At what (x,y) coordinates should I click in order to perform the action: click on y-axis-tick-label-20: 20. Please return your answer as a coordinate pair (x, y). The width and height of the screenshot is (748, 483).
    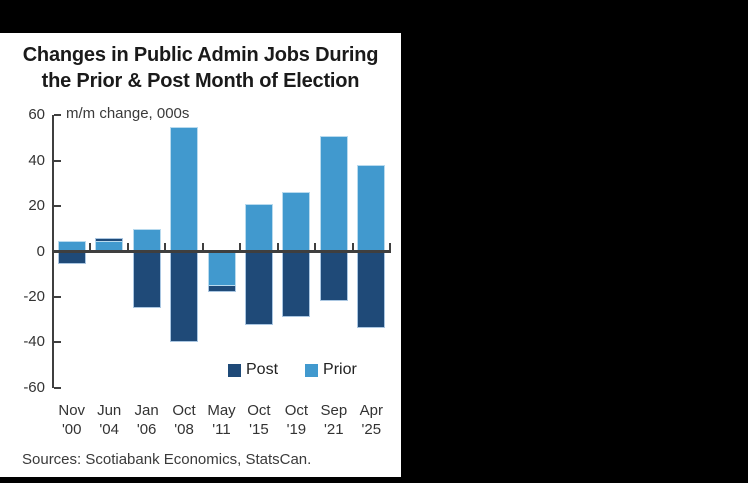
    Looking at the image, I should click on (36, 206).